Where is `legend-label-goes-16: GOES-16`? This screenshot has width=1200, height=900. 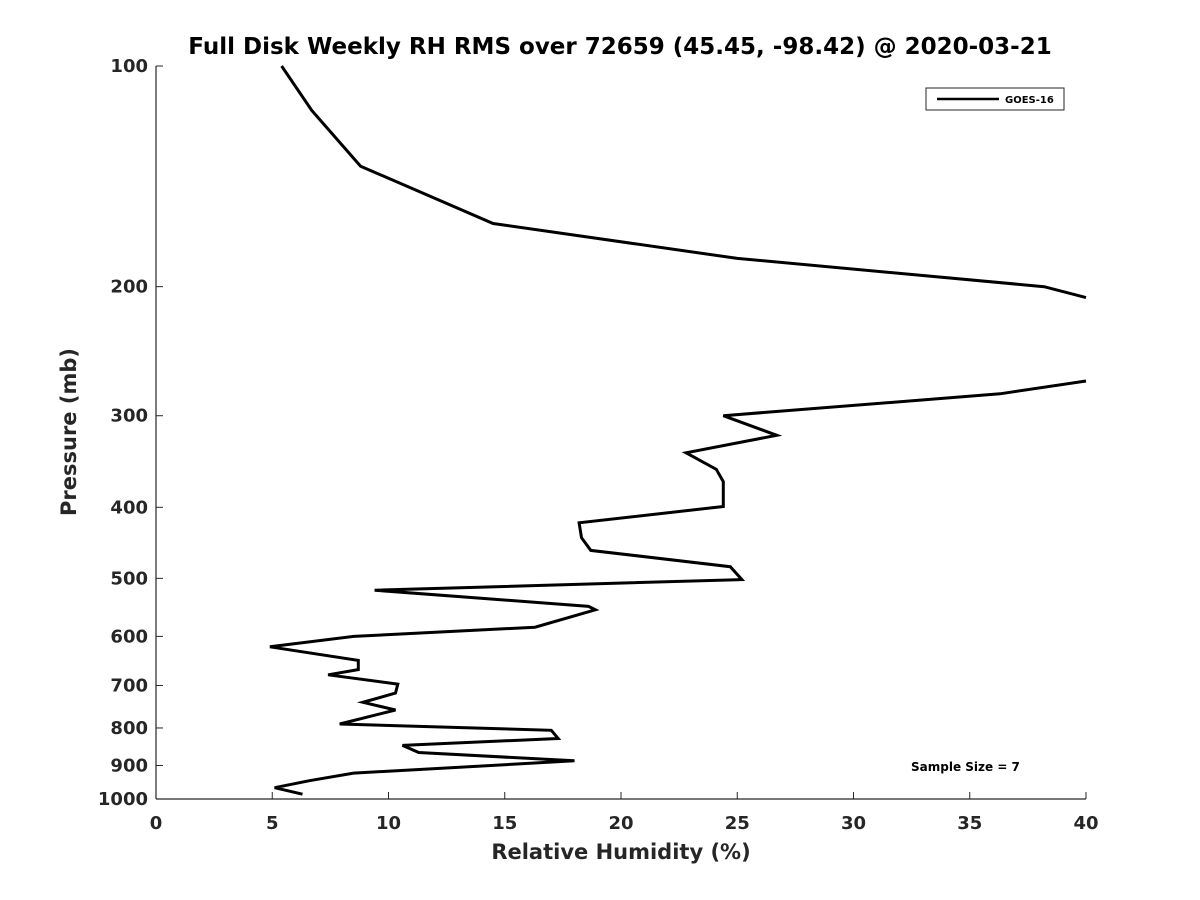
legend-label-goes-16: GOES-16 is located at coordinates (1029, 100).